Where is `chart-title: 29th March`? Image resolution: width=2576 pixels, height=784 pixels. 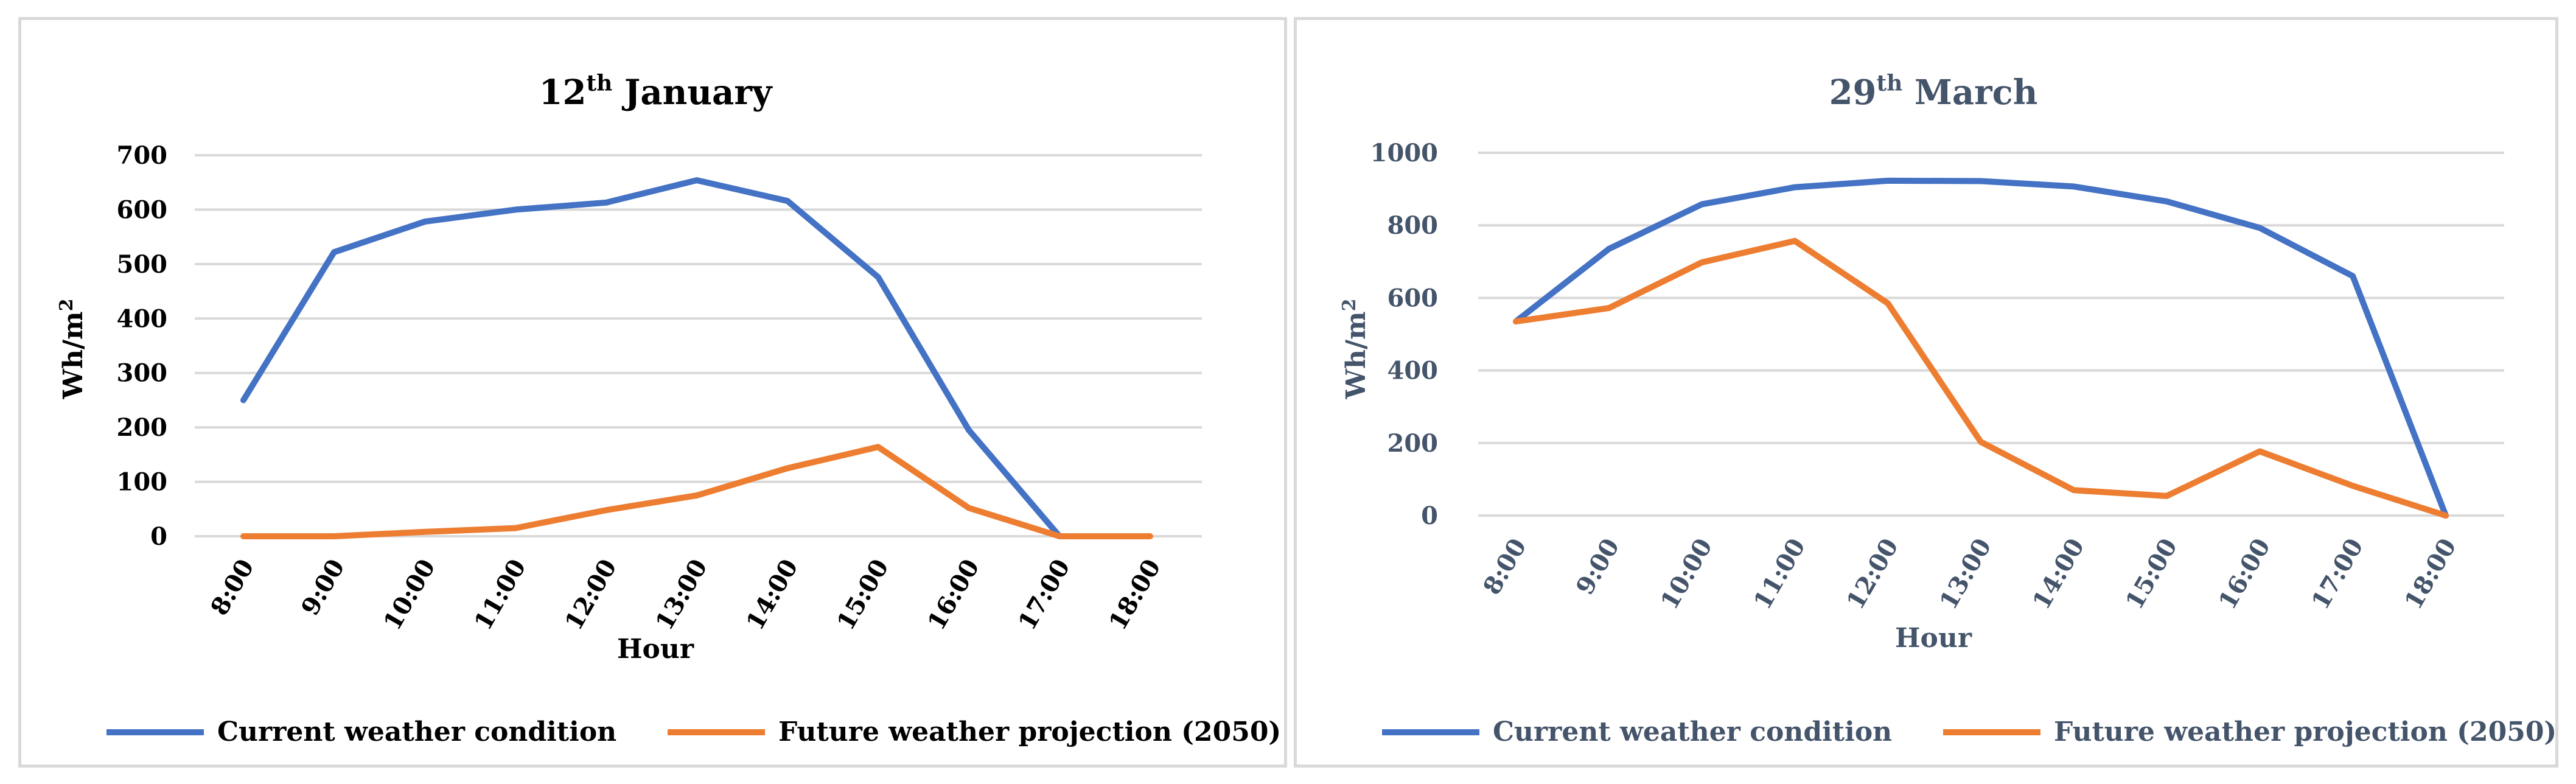 chart-title: 29th March is located at coordinates (1933, 92).